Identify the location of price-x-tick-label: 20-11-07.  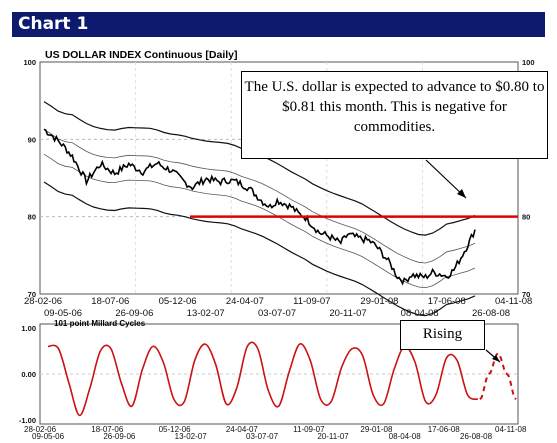
(347, 313).